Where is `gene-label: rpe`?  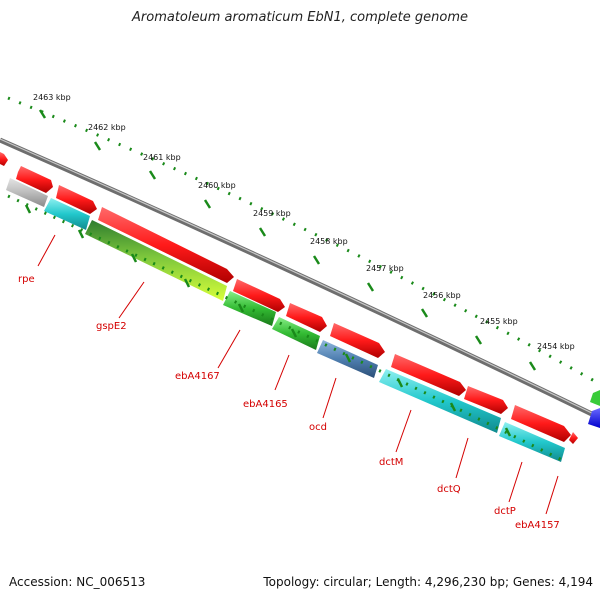 gene-label: rpe is located at coordinates (26, 279).